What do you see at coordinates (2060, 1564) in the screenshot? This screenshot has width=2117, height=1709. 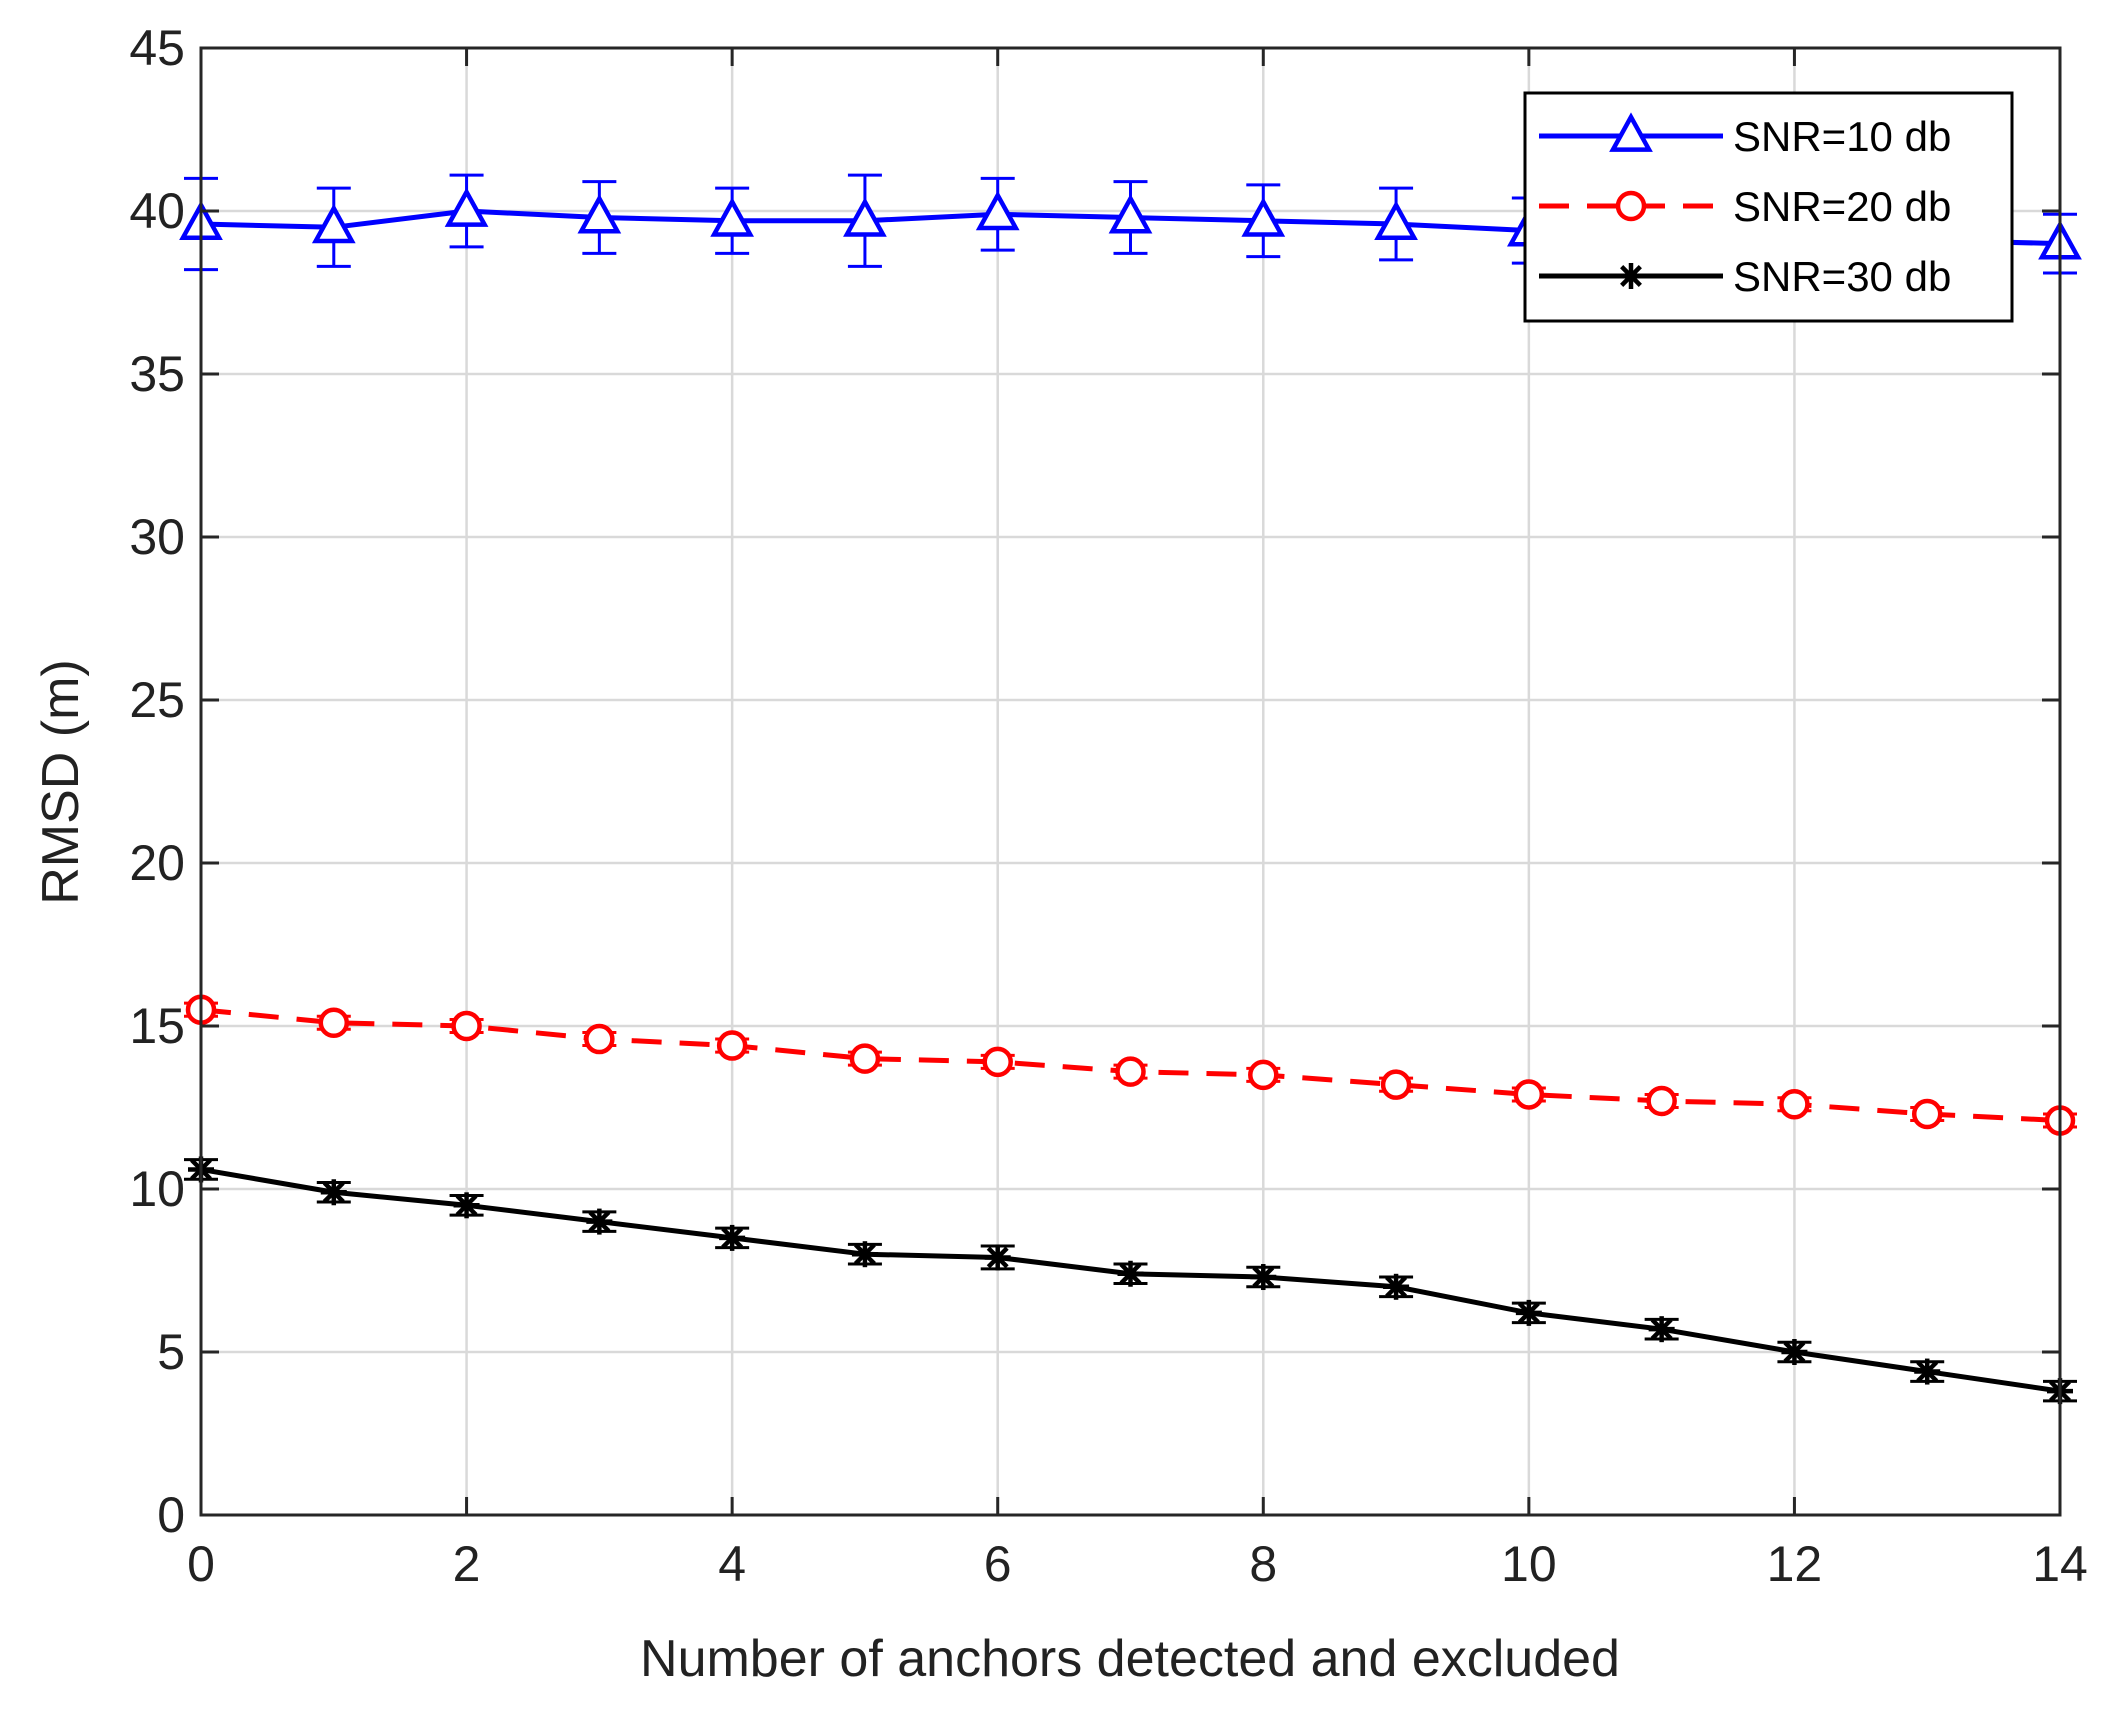 I see `x-tick-label: 14` at bounding box center [2060, 1564].